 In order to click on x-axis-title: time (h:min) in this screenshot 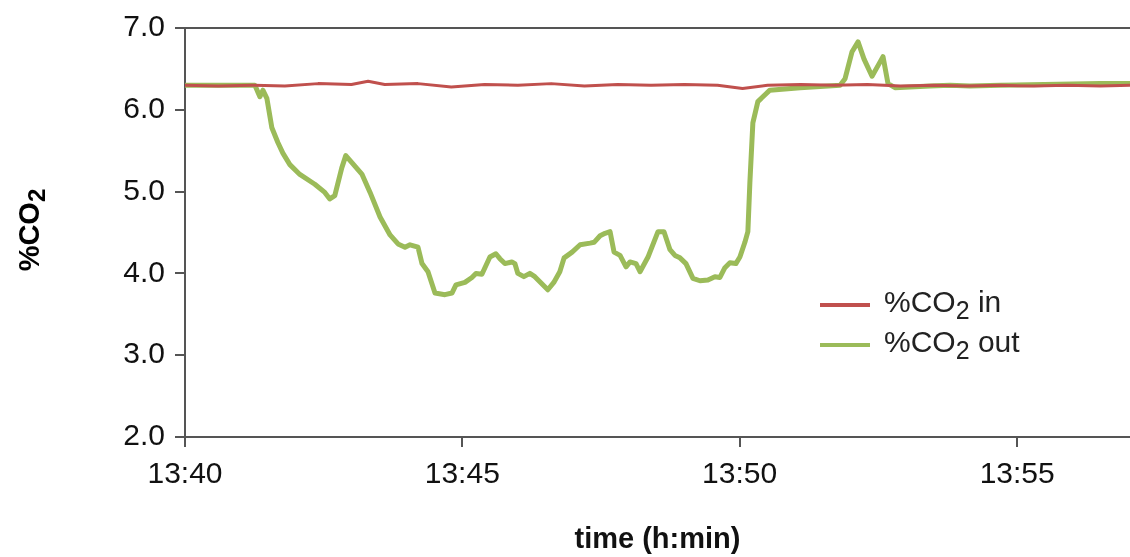, I will do `click(657, 537)`.